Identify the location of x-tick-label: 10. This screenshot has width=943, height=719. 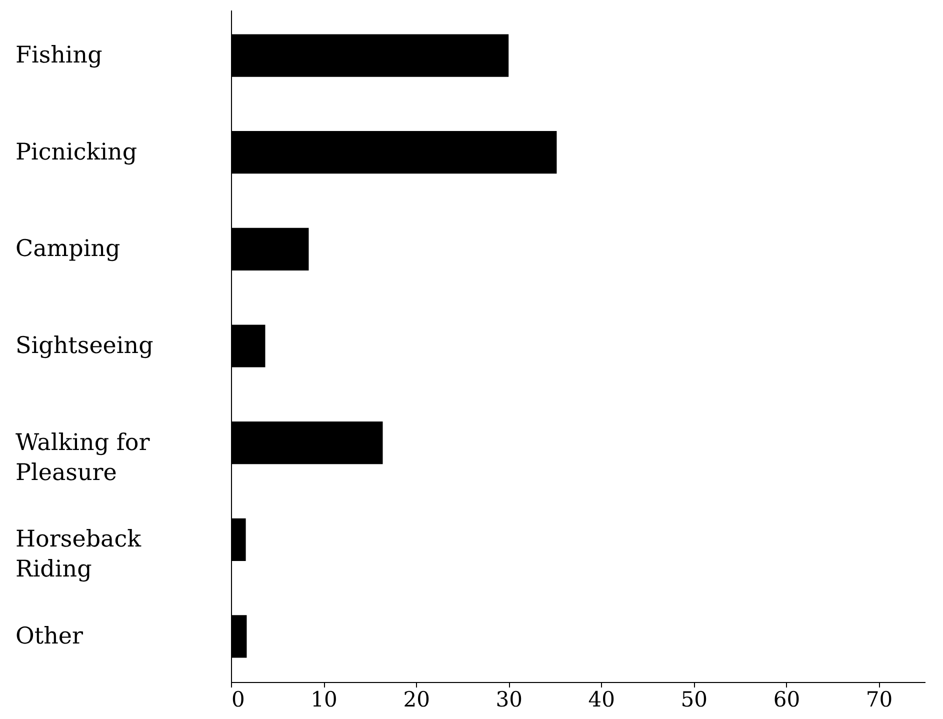
(324, 700).